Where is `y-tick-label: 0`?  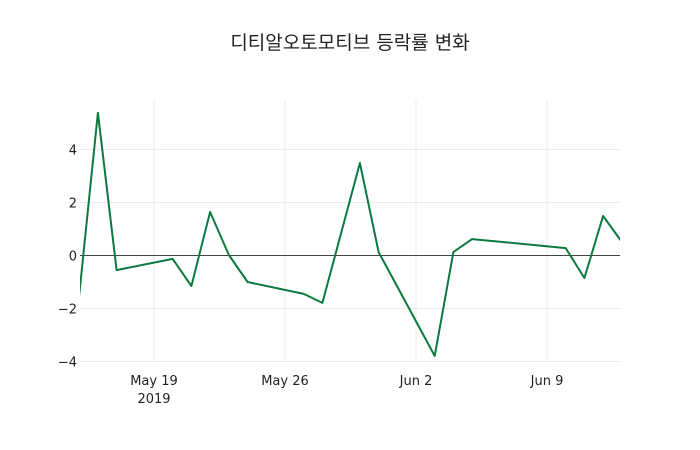 y-tick-label: 0 is located at coordinates (73, 257).